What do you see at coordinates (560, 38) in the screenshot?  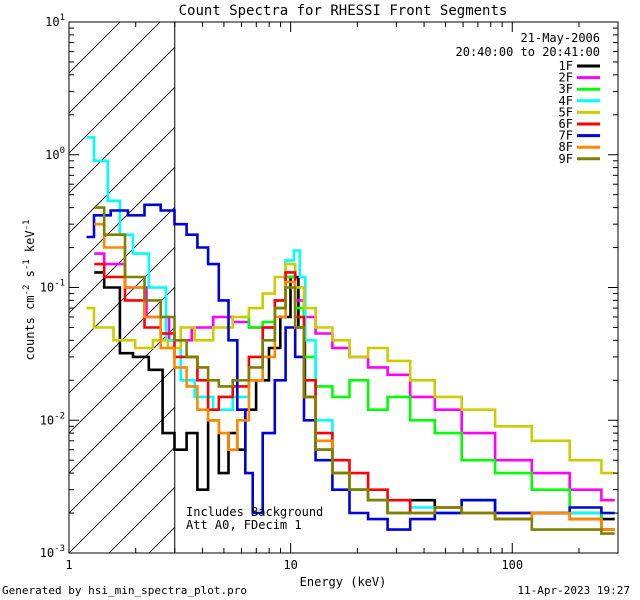 I see `date-label: 21-May-2006` at bounding box center [560, 38].